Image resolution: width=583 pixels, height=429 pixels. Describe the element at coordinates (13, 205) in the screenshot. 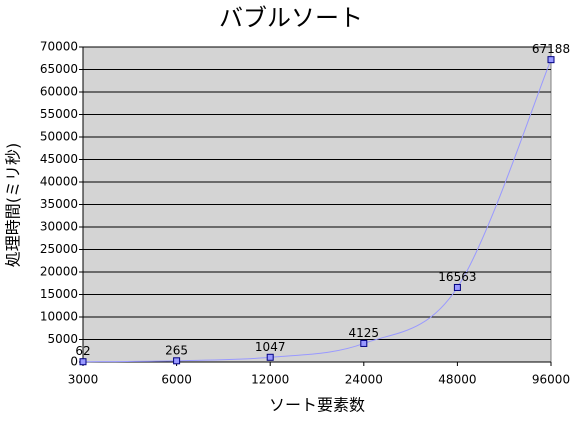

I see `y-axis-label: 処理時間(ミリ秒)` at that location.